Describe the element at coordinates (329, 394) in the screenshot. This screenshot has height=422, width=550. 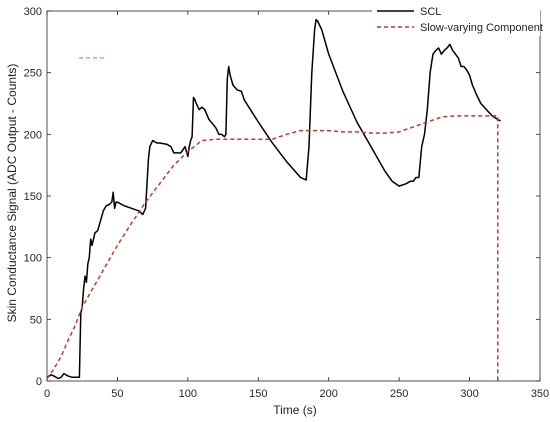
I see `x-tick-label: 200` at that location.